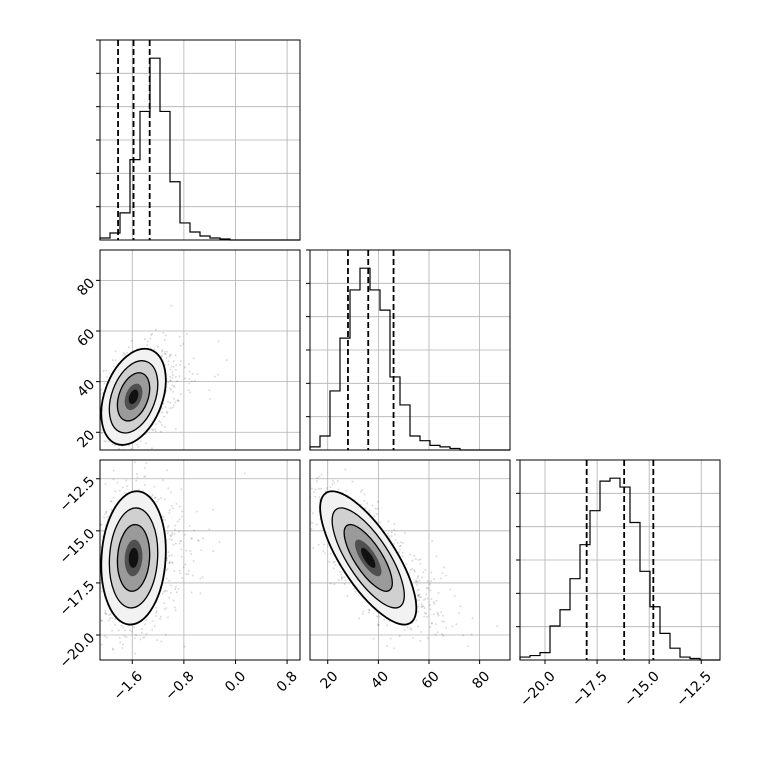  Describe the element at coordinates (401, 559) in the screenshot. I see `joint-content` at that location.